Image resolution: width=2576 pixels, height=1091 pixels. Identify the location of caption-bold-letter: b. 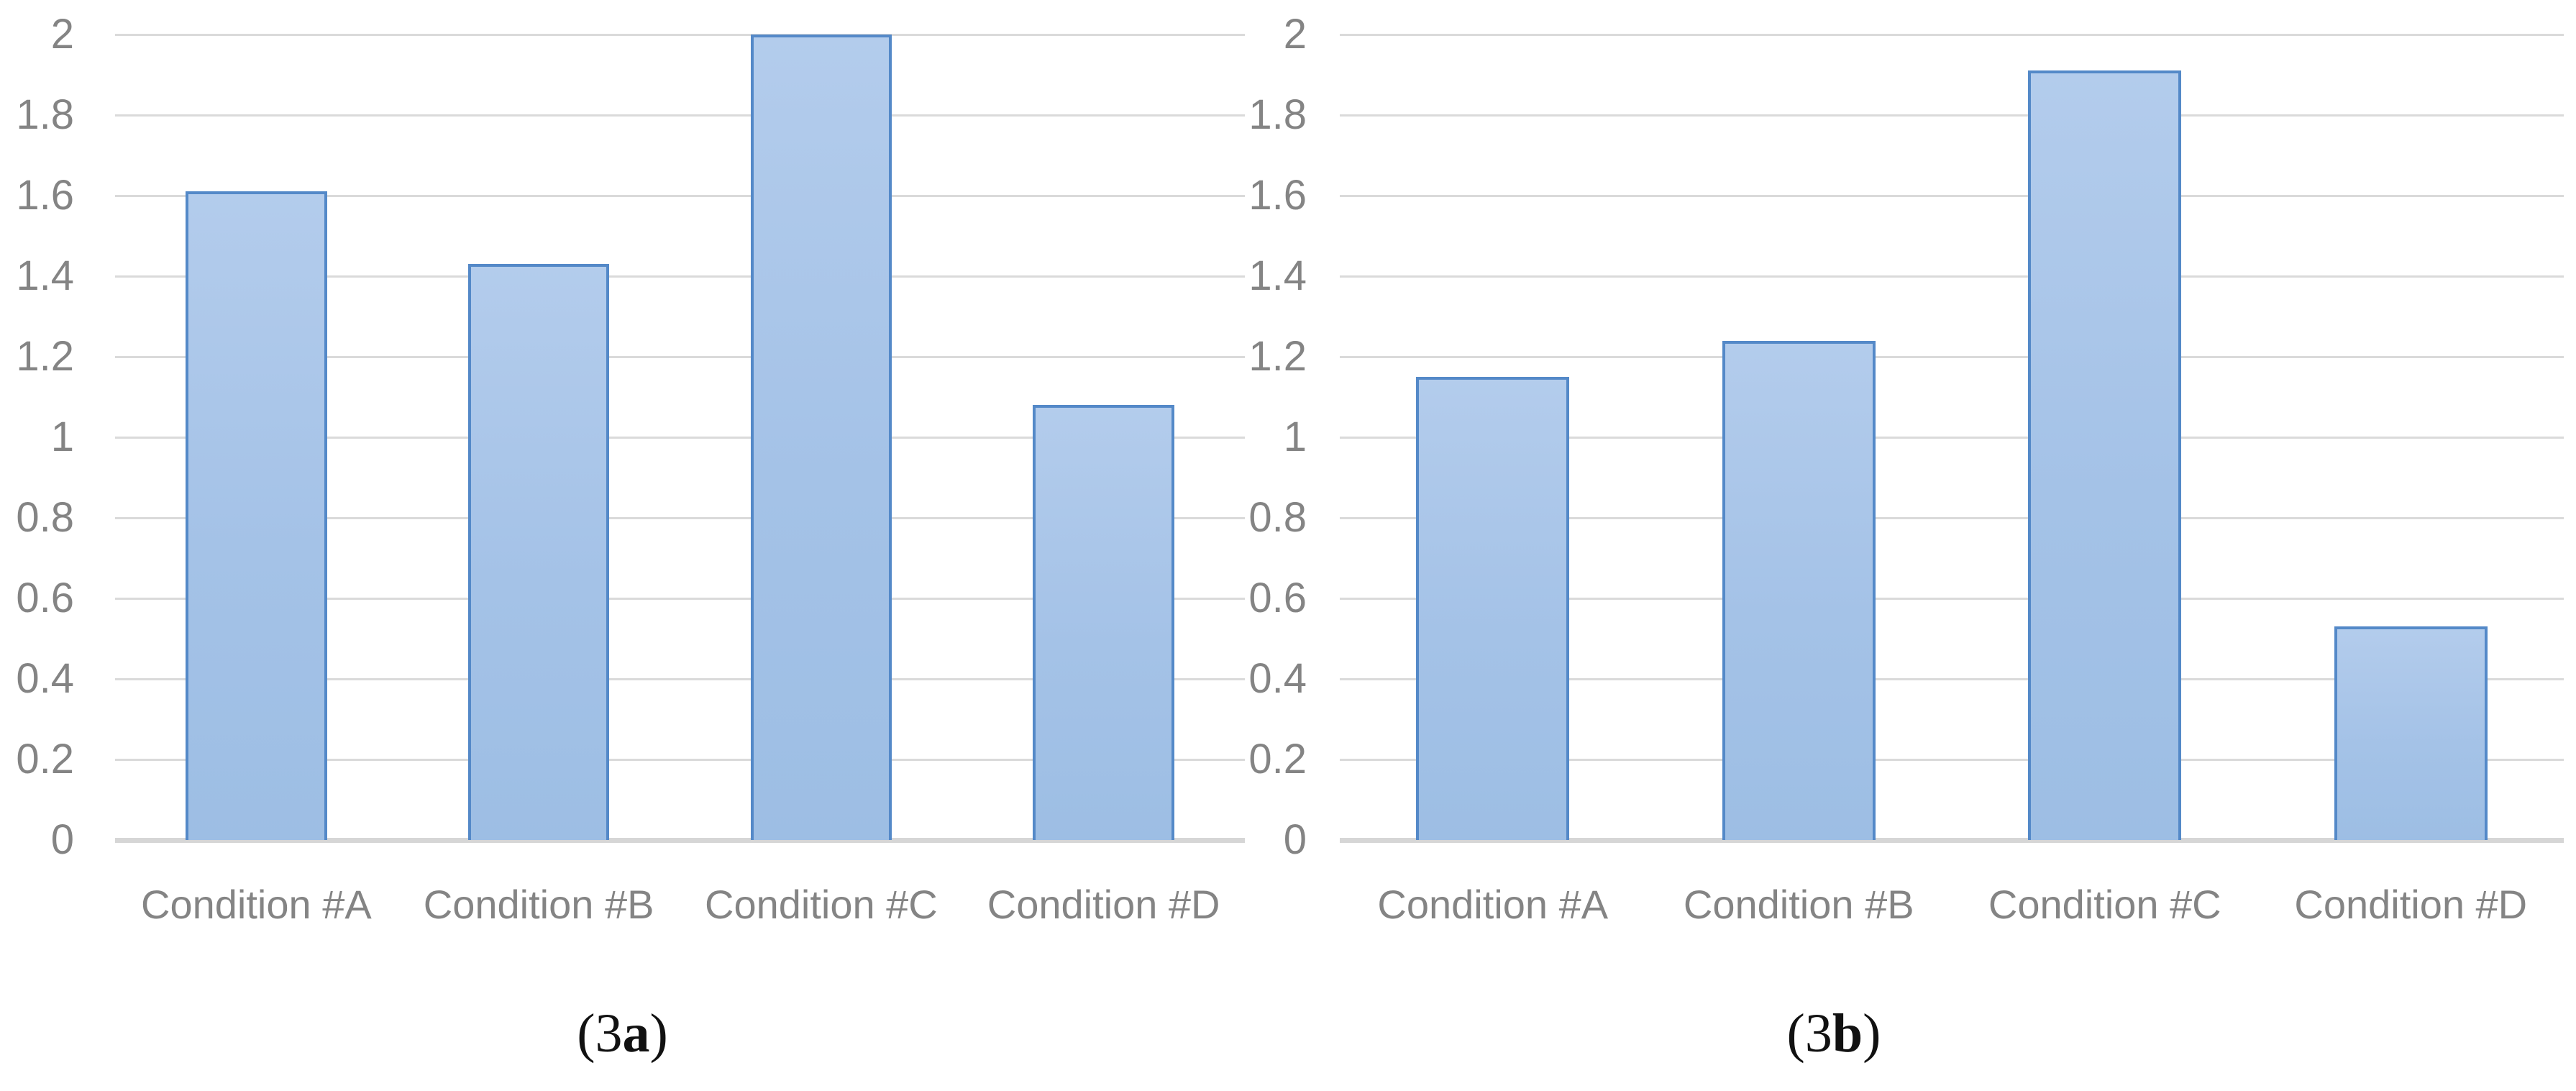
(1847, 1033).